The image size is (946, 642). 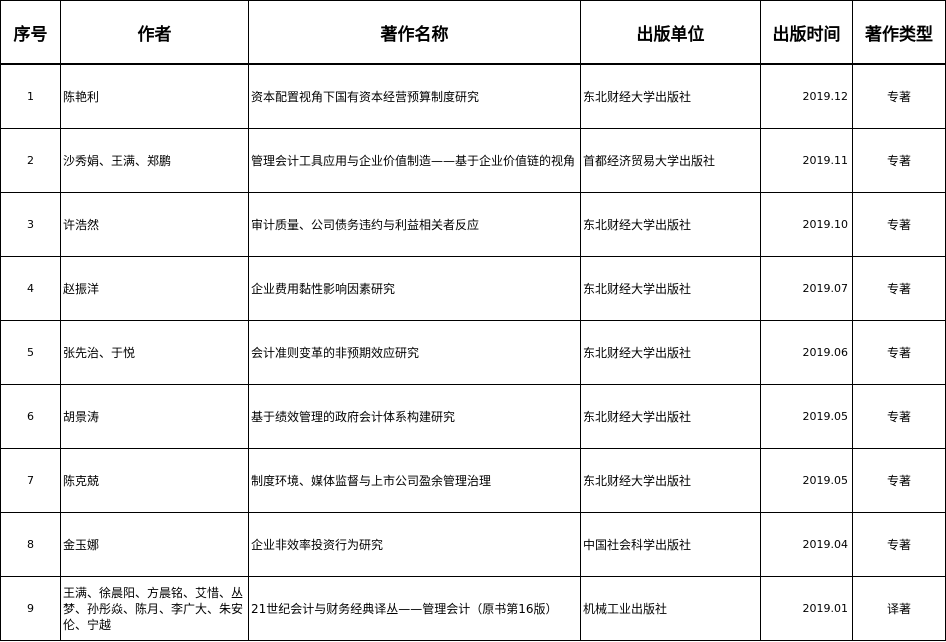 I want to click on cell-title: 企业非效率投资行为研究, so click(x=414, y=544).